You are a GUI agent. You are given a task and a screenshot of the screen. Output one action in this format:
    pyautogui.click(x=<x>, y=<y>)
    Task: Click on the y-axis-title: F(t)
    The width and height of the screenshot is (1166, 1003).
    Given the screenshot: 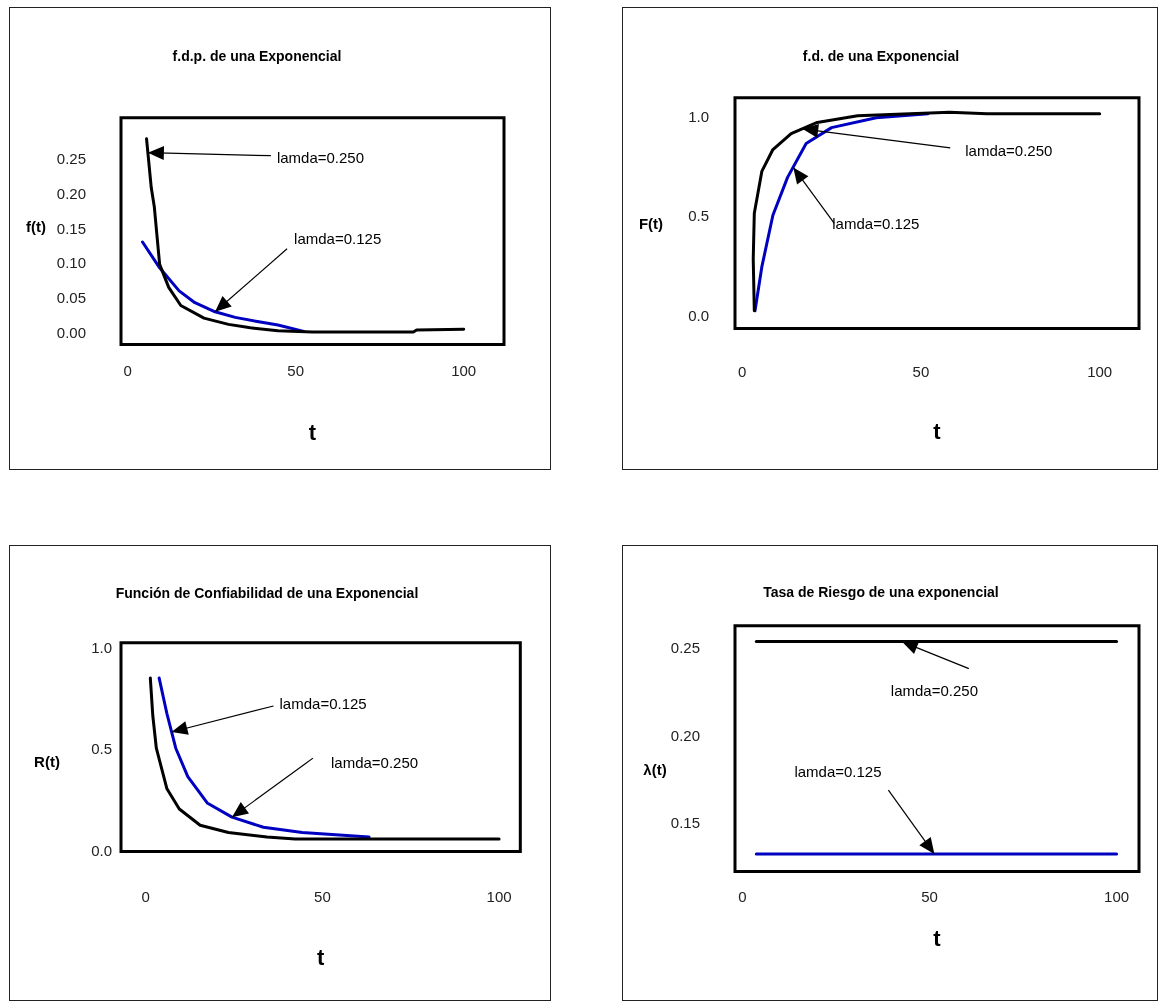 What is the action you would take?
    pyautogui.click(x=651, y=223)
    